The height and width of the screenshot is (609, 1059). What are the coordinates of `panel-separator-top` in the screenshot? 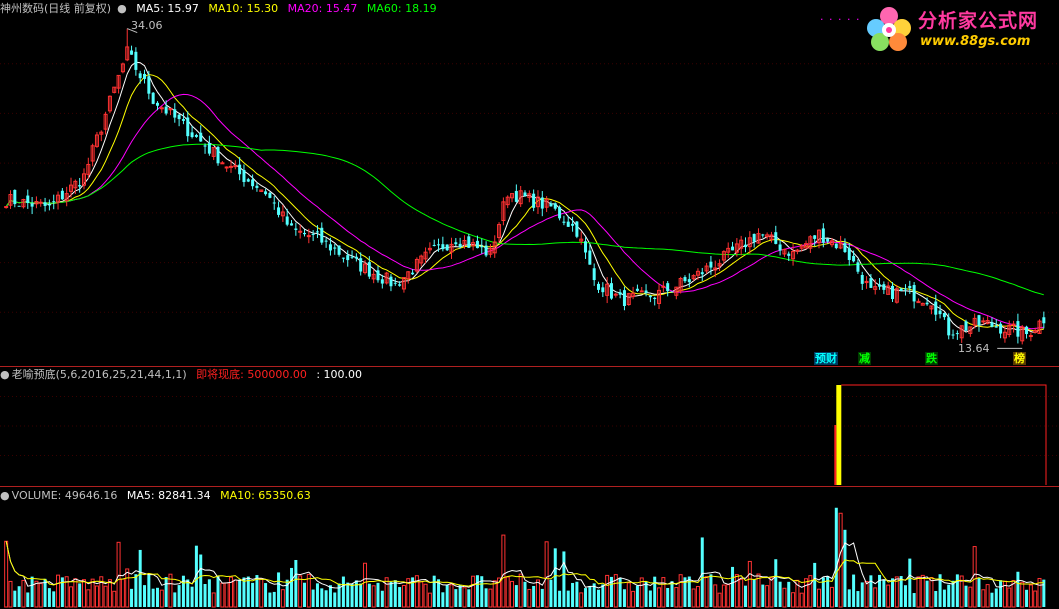 It's located at (529, 366).